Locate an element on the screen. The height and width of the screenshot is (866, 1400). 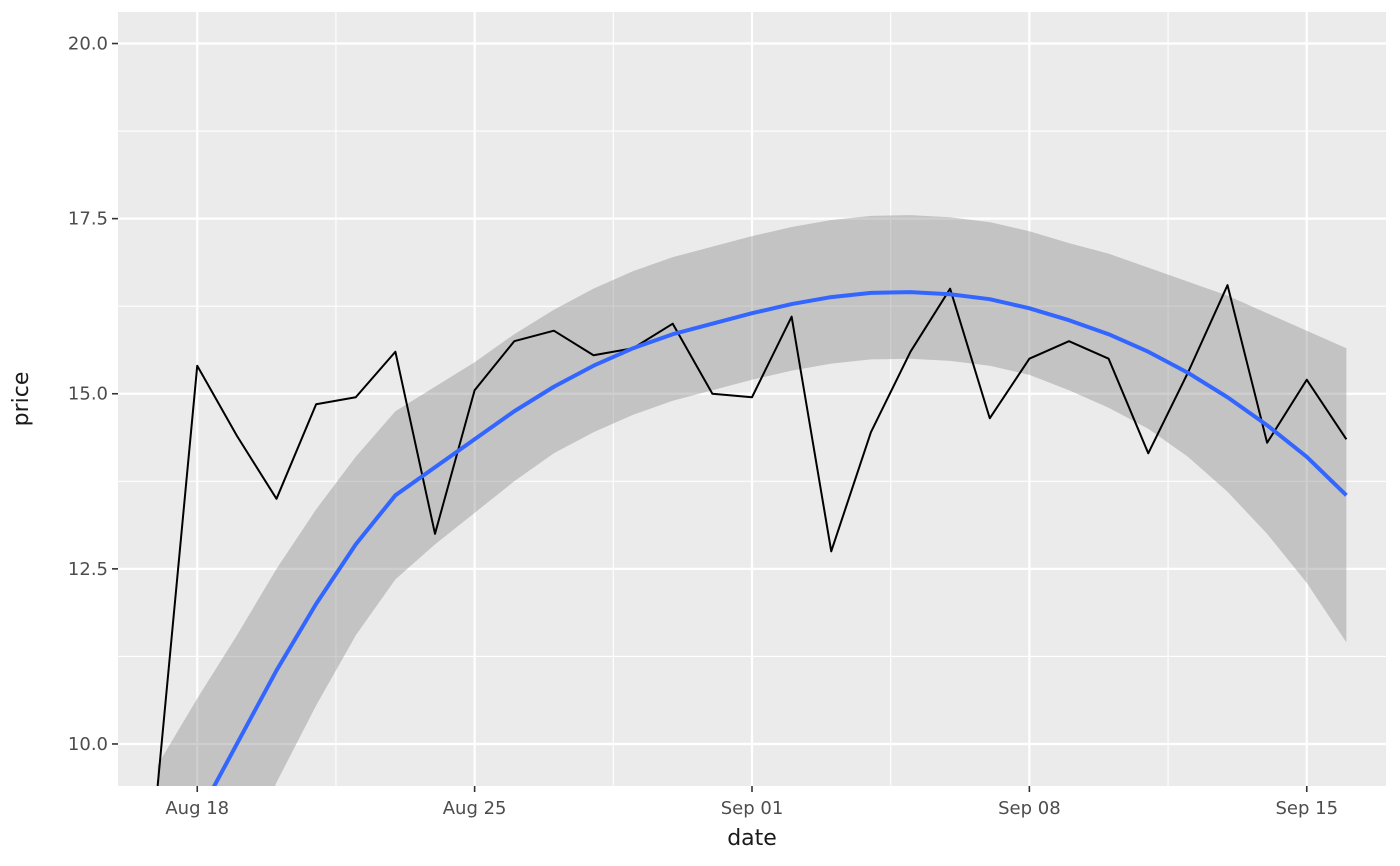
x-tick-label: Aug 18 is located at coordinates (197, 808).